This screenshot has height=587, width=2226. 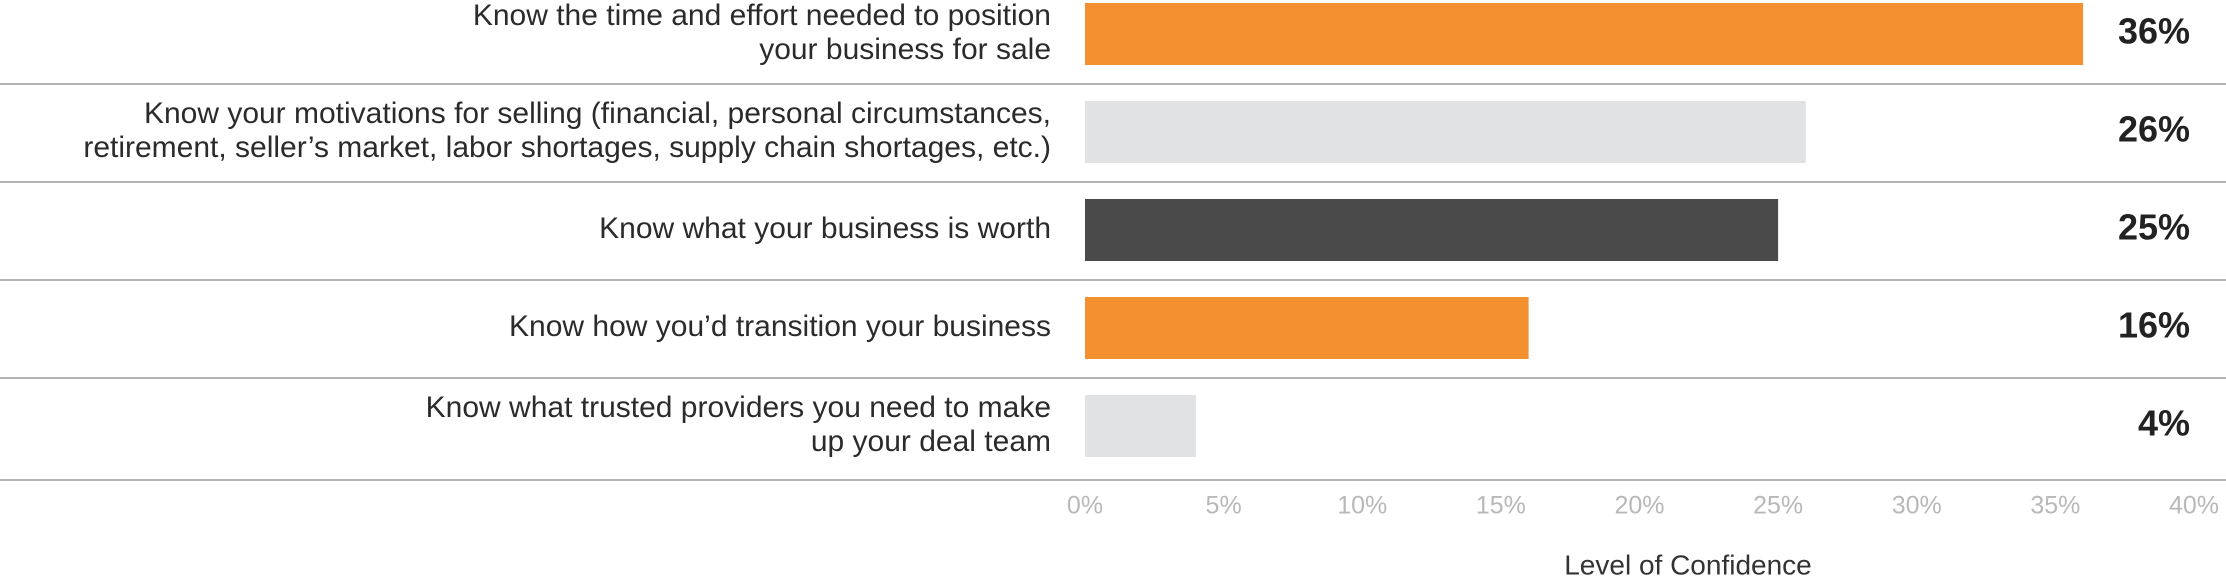 I want to click on x-tick-label: 15%, so click(x=1501, y=506).